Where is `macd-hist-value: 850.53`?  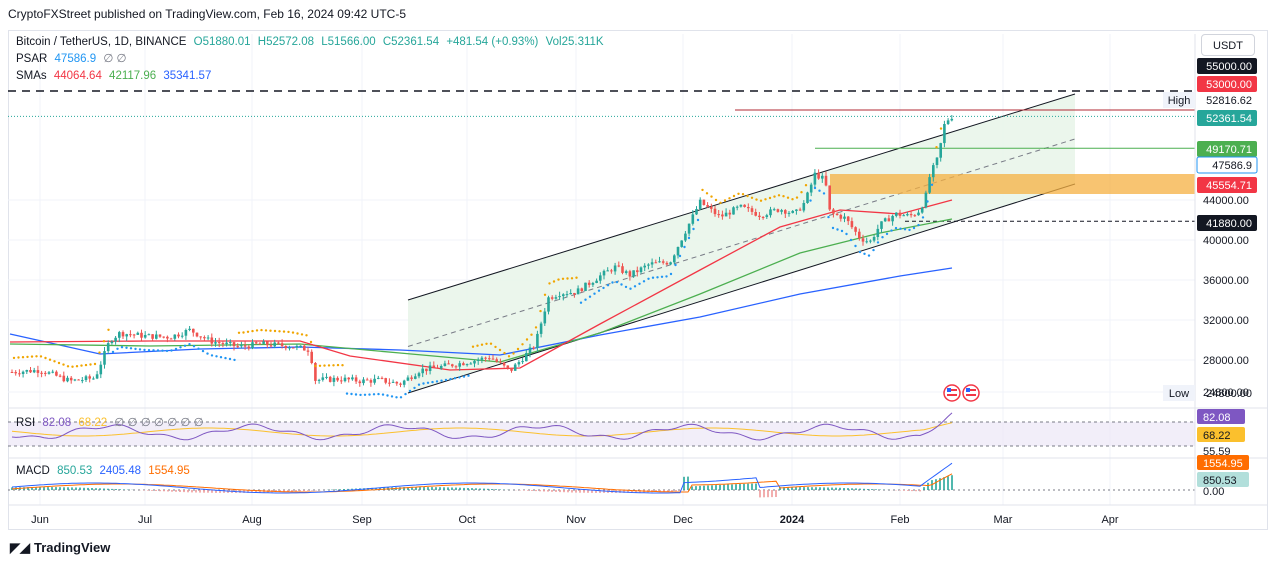
macd-hist-value: 850.53 is located at coordinates (75, 471).